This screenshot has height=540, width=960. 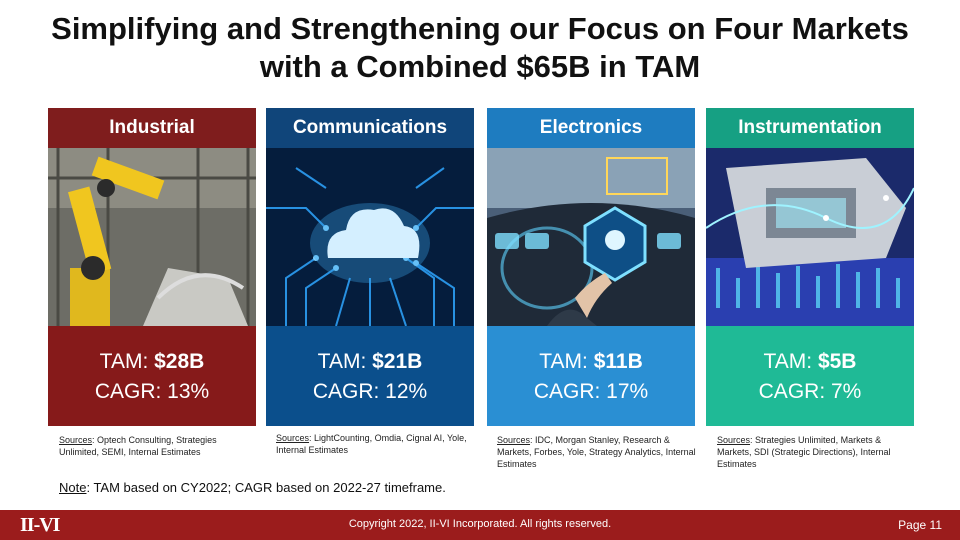 What do you see at coordinates (370, 361) in the screenshot?
I see `tam-line: TAM: $21B` at bounding box center [370, 361].